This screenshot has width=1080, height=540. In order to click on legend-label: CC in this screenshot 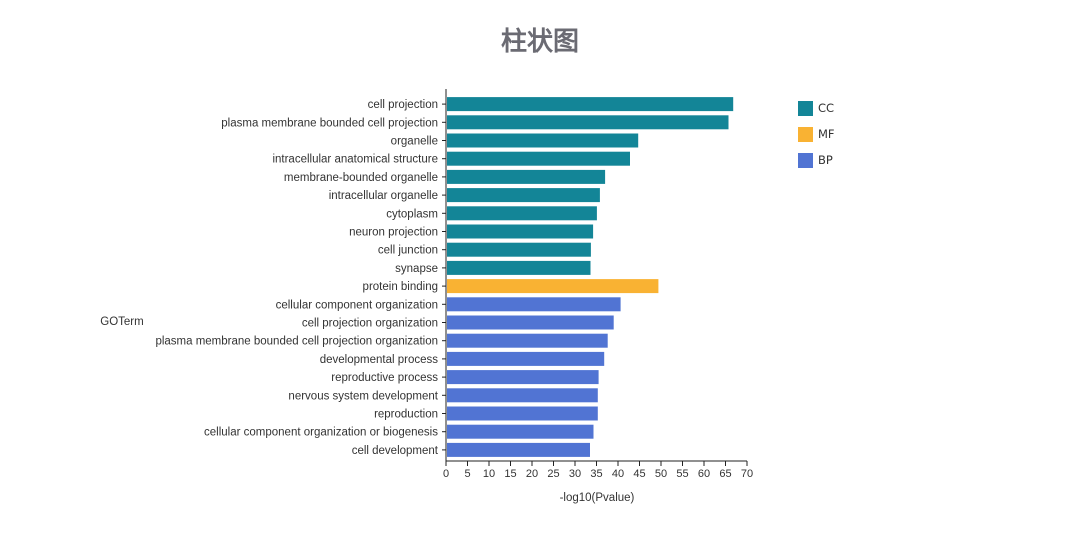, I will do `click(826, 108)`.